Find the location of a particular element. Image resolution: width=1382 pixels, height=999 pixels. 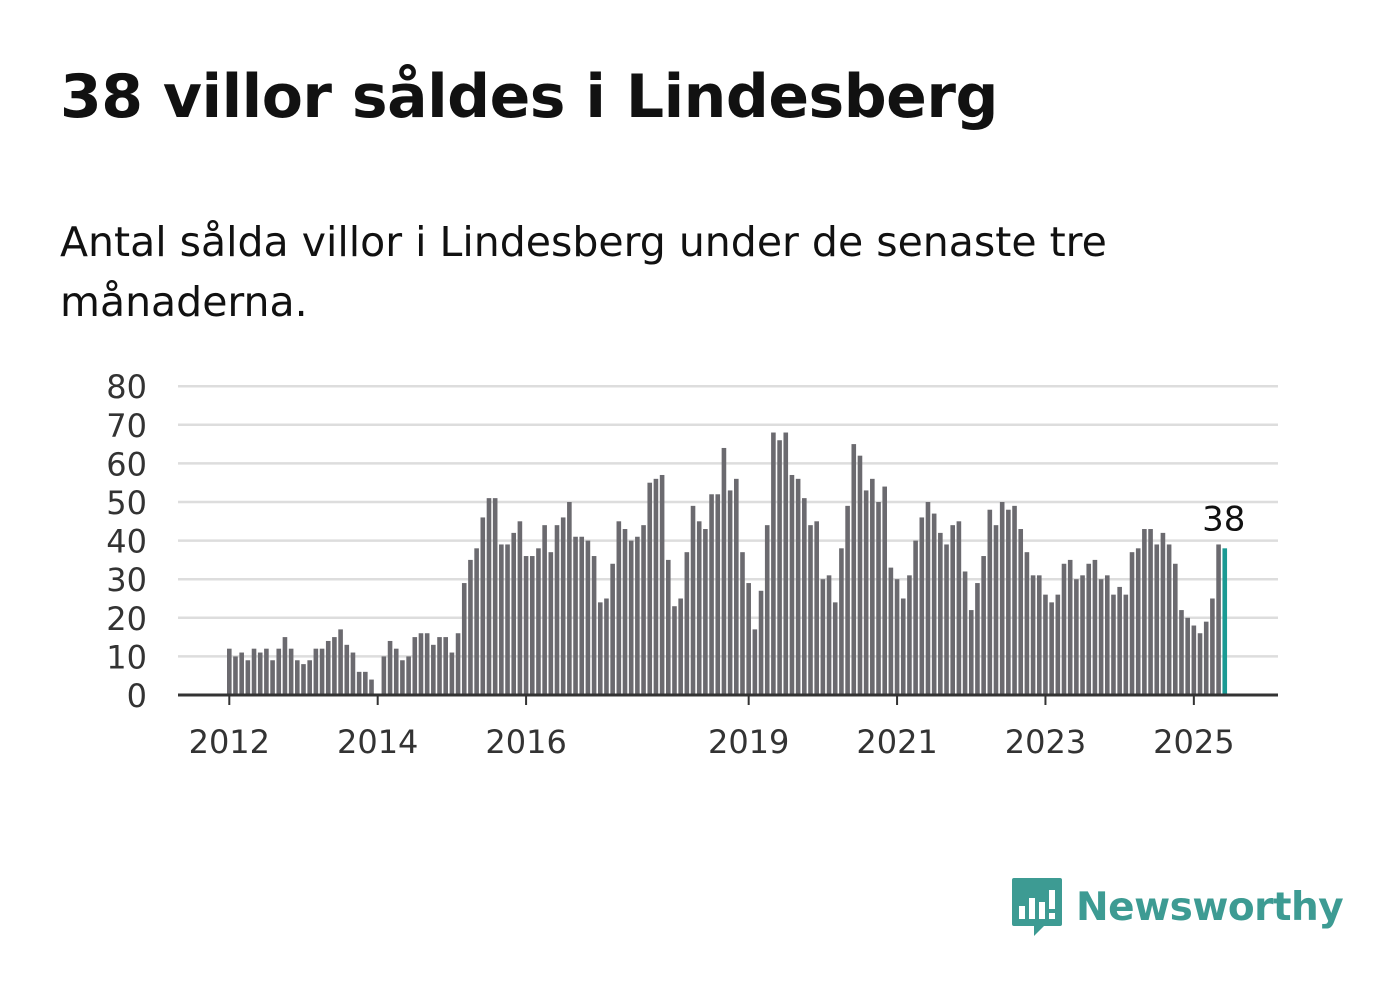

x-tick-label: 2023 is located at coordinates (1045, 742).